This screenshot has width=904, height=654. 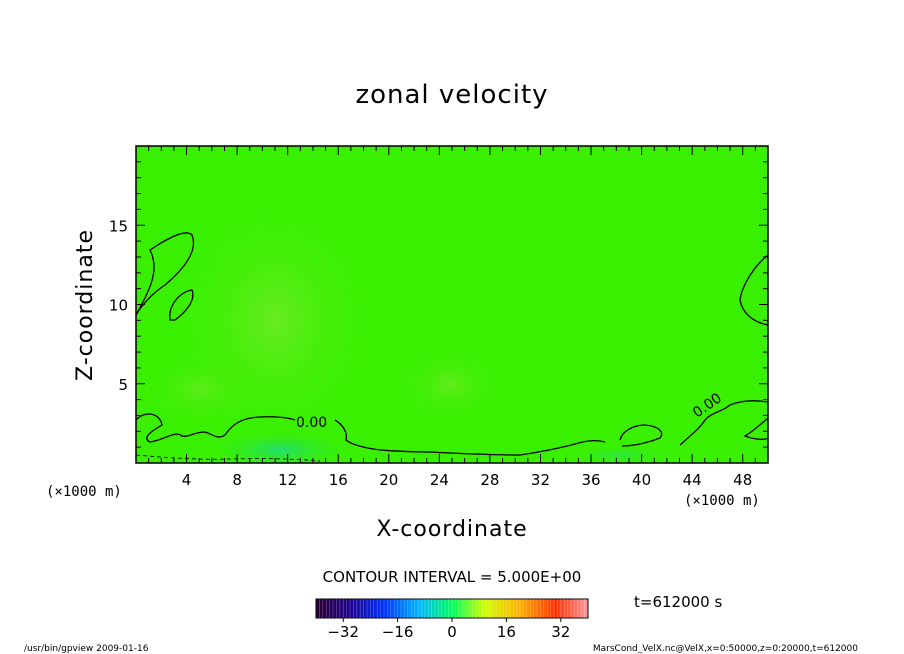 I want to click on x-axis-label: X-coordinate, so click(x=451, y=529).